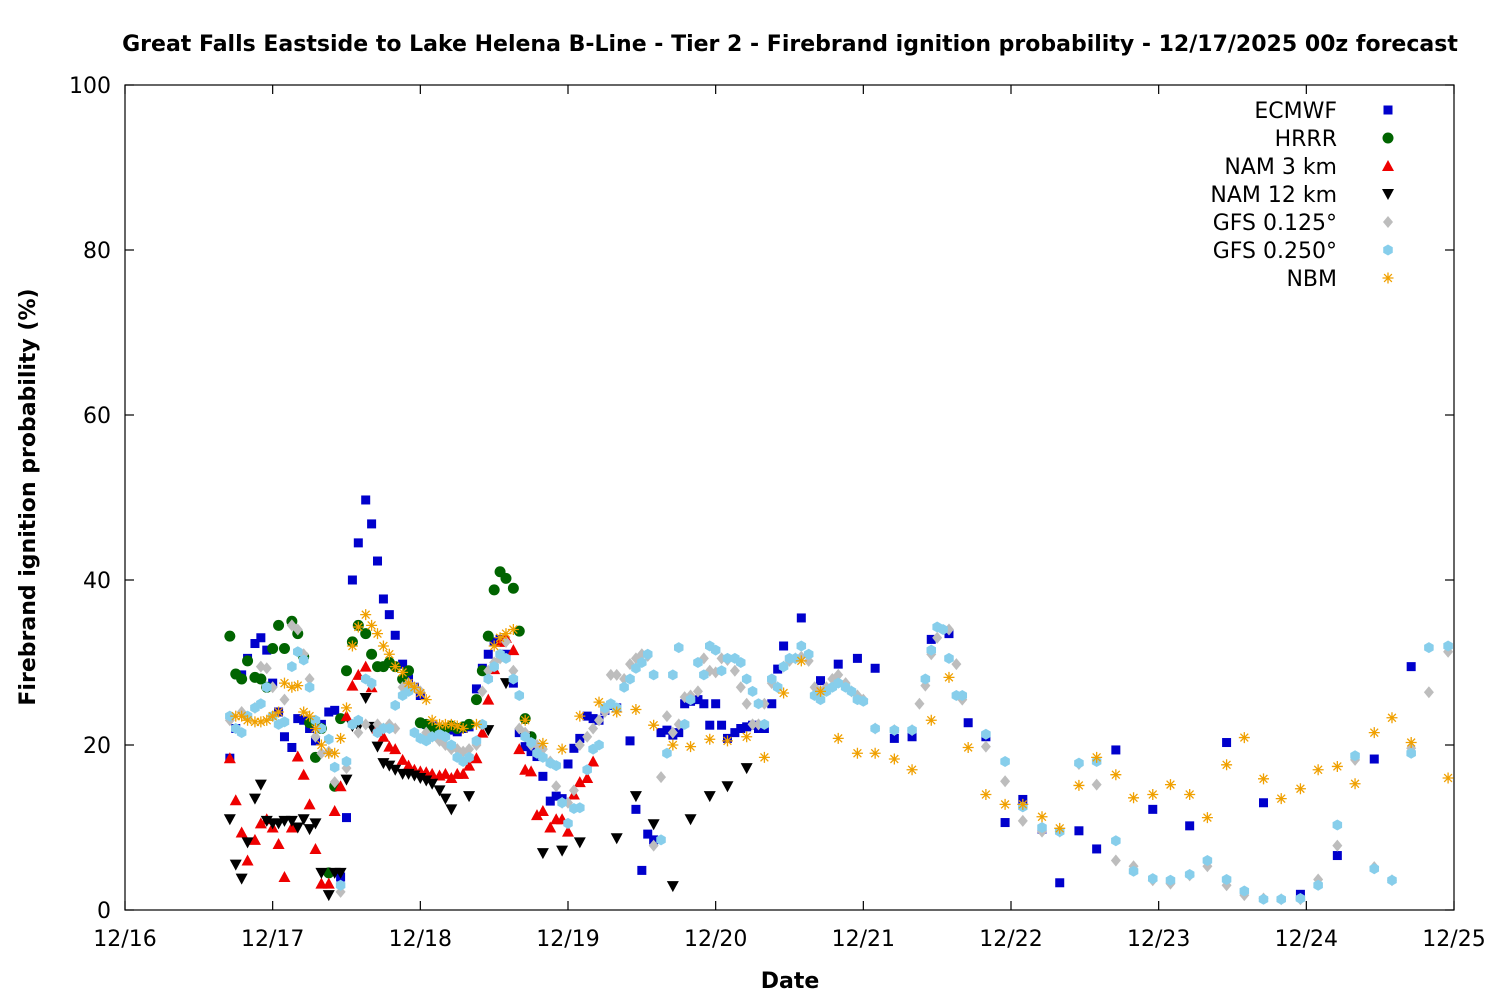 The width and height of the screenshot is (1500, 1000). I want to click on legend-label: ECMWF, so click(1295, 111).